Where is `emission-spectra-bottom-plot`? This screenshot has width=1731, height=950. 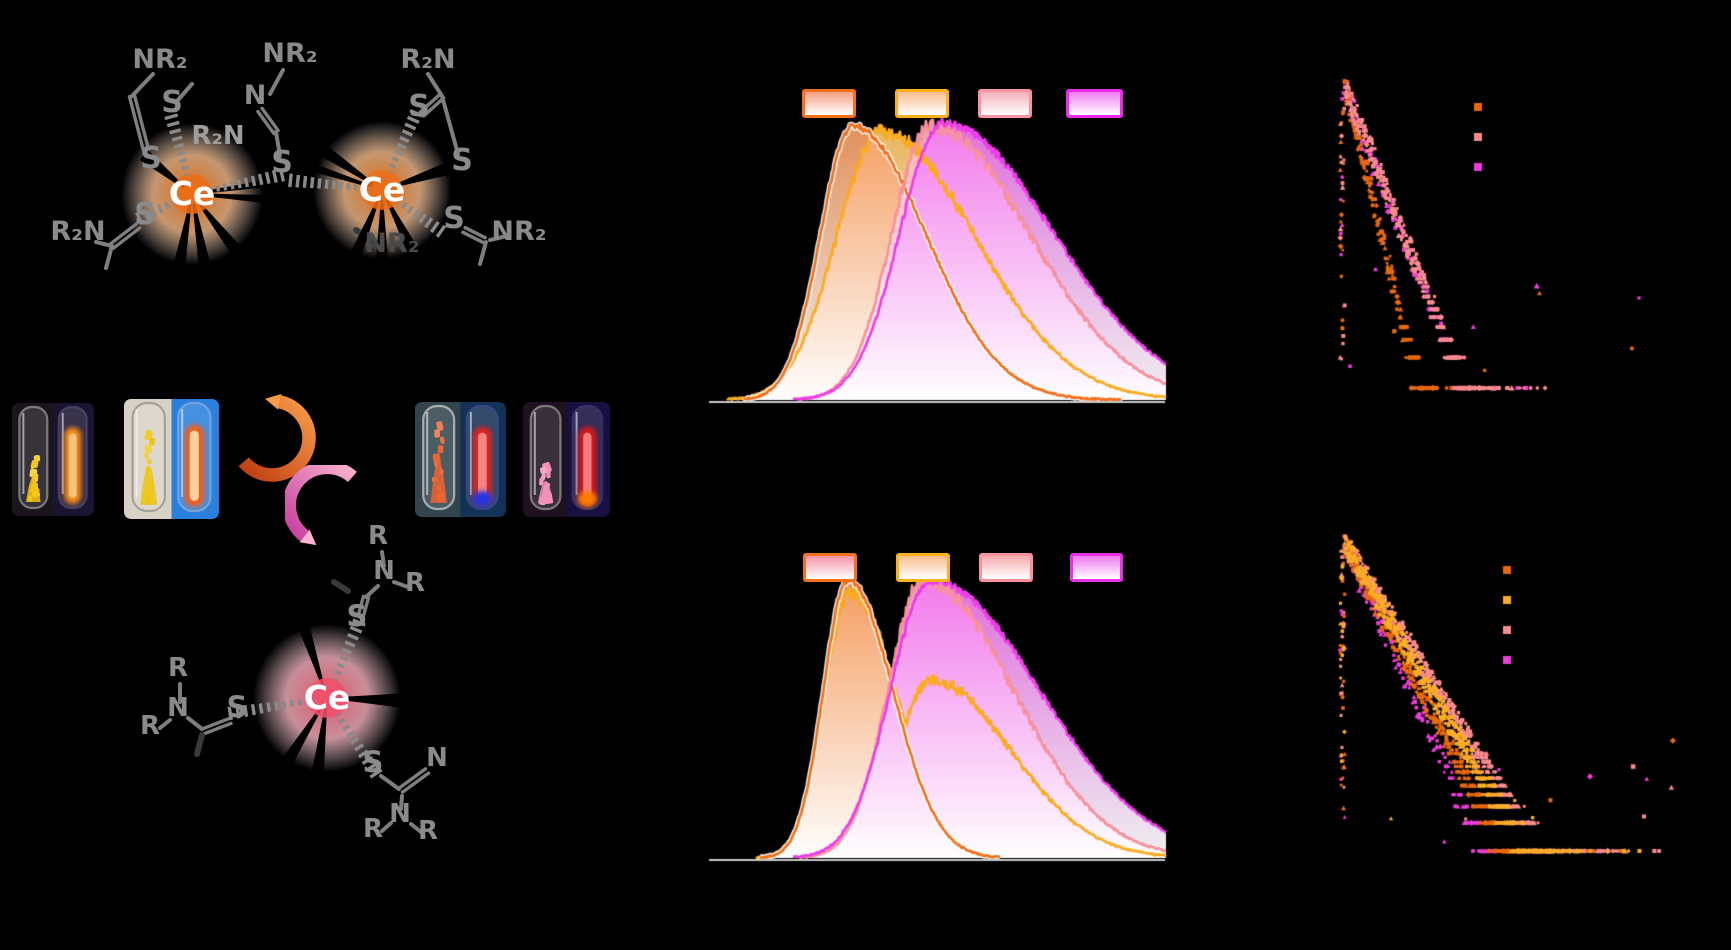 emission-spectra-bottom-plot is located at coordinates (931, 705).